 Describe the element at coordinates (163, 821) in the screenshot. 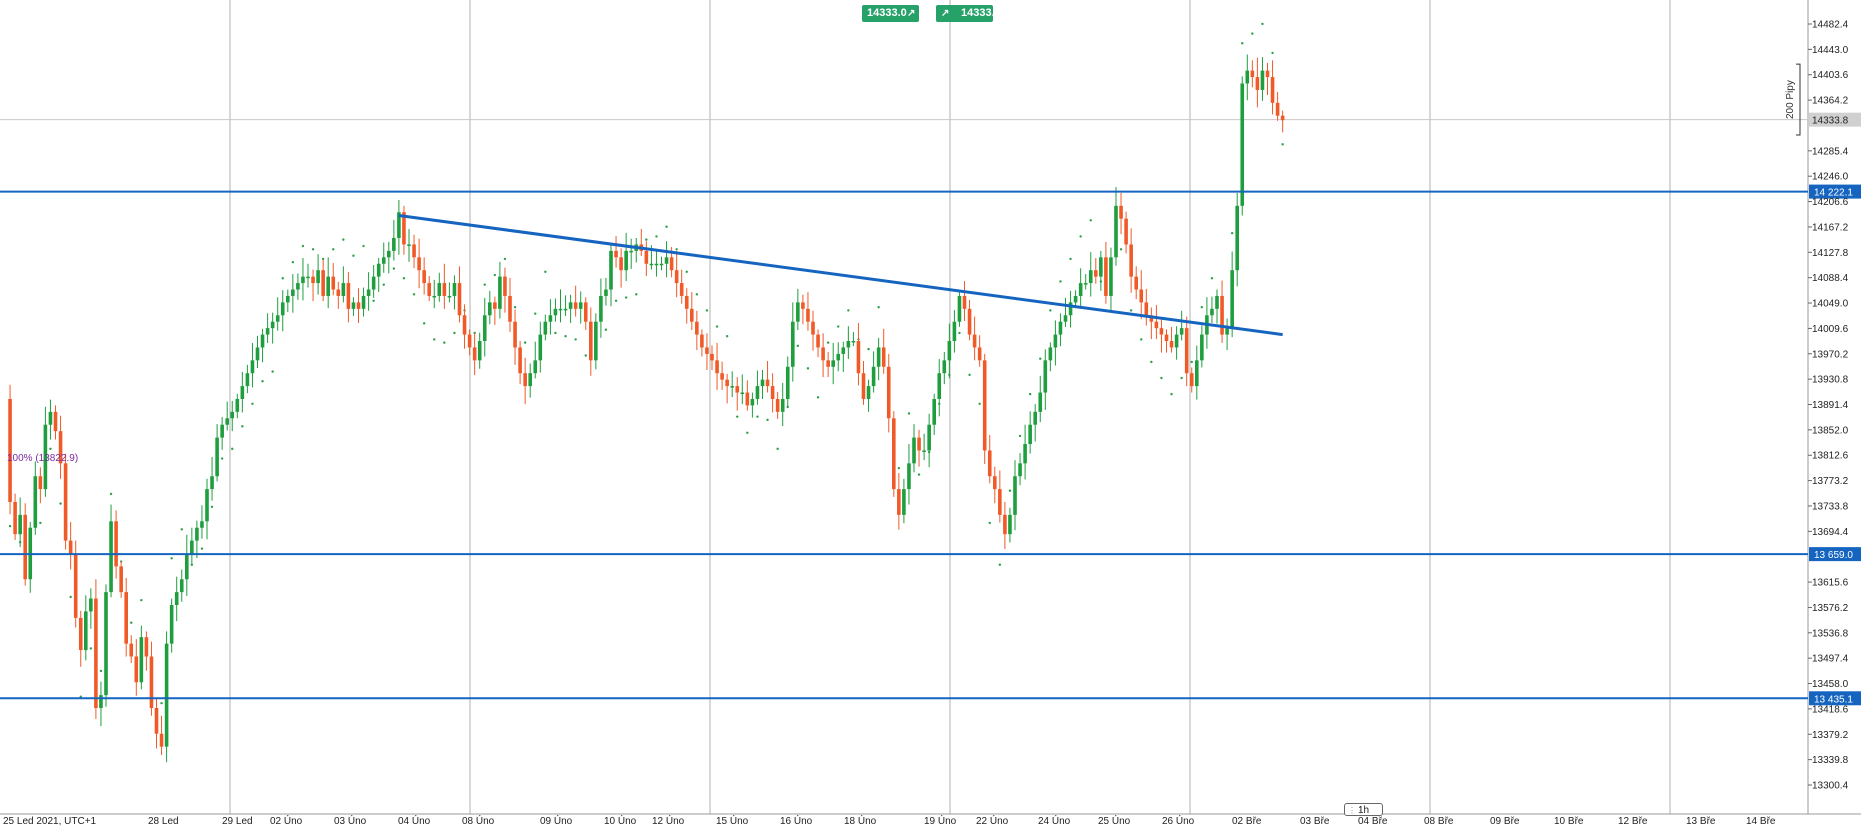

I see `time-tick-label: 28 Led` at that location.